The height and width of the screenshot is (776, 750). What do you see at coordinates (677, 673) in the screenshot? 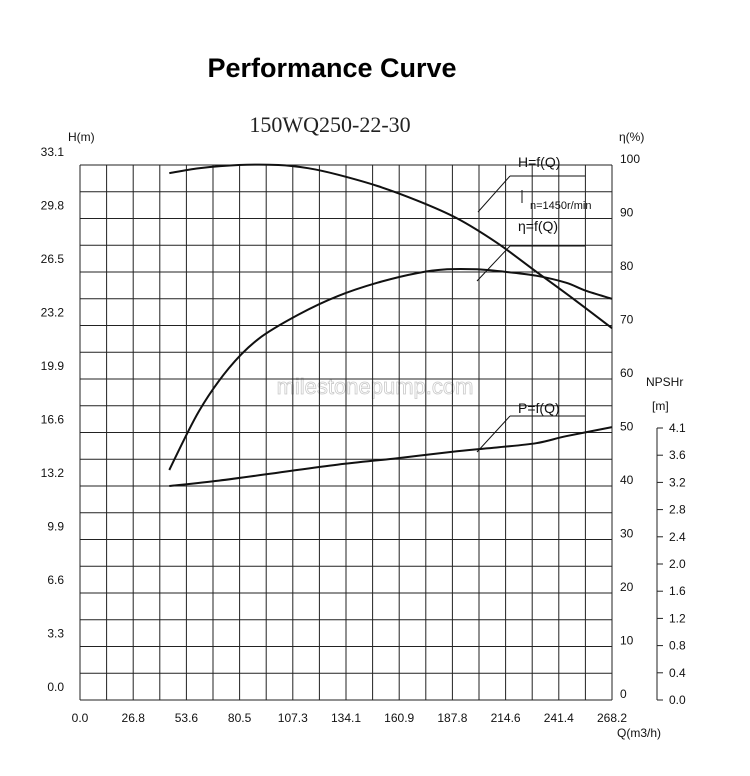
I see `npsh-tick-label: 0.4` at bounding box center [677, 673].